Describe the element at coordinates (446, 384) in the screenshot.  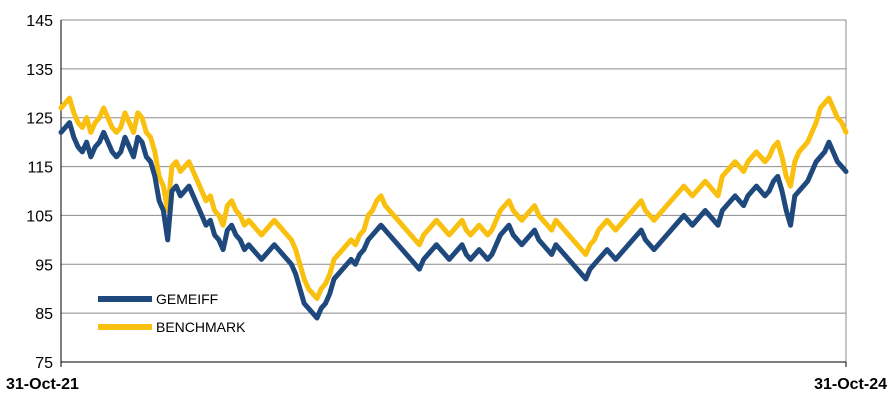
I see `x-tick-labels: 31-Oct-21 31-Oct-24` at that location.